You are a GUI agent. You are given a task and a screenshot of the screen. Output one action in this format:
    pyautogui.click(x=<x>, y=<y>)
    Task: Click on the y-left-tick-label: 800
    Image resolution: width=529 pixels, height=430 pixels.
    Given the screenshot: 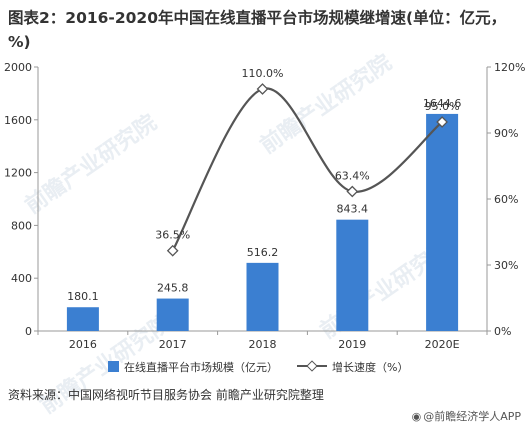 What is the action you would take?
    pyautogui.click(x=21, y=225)
    